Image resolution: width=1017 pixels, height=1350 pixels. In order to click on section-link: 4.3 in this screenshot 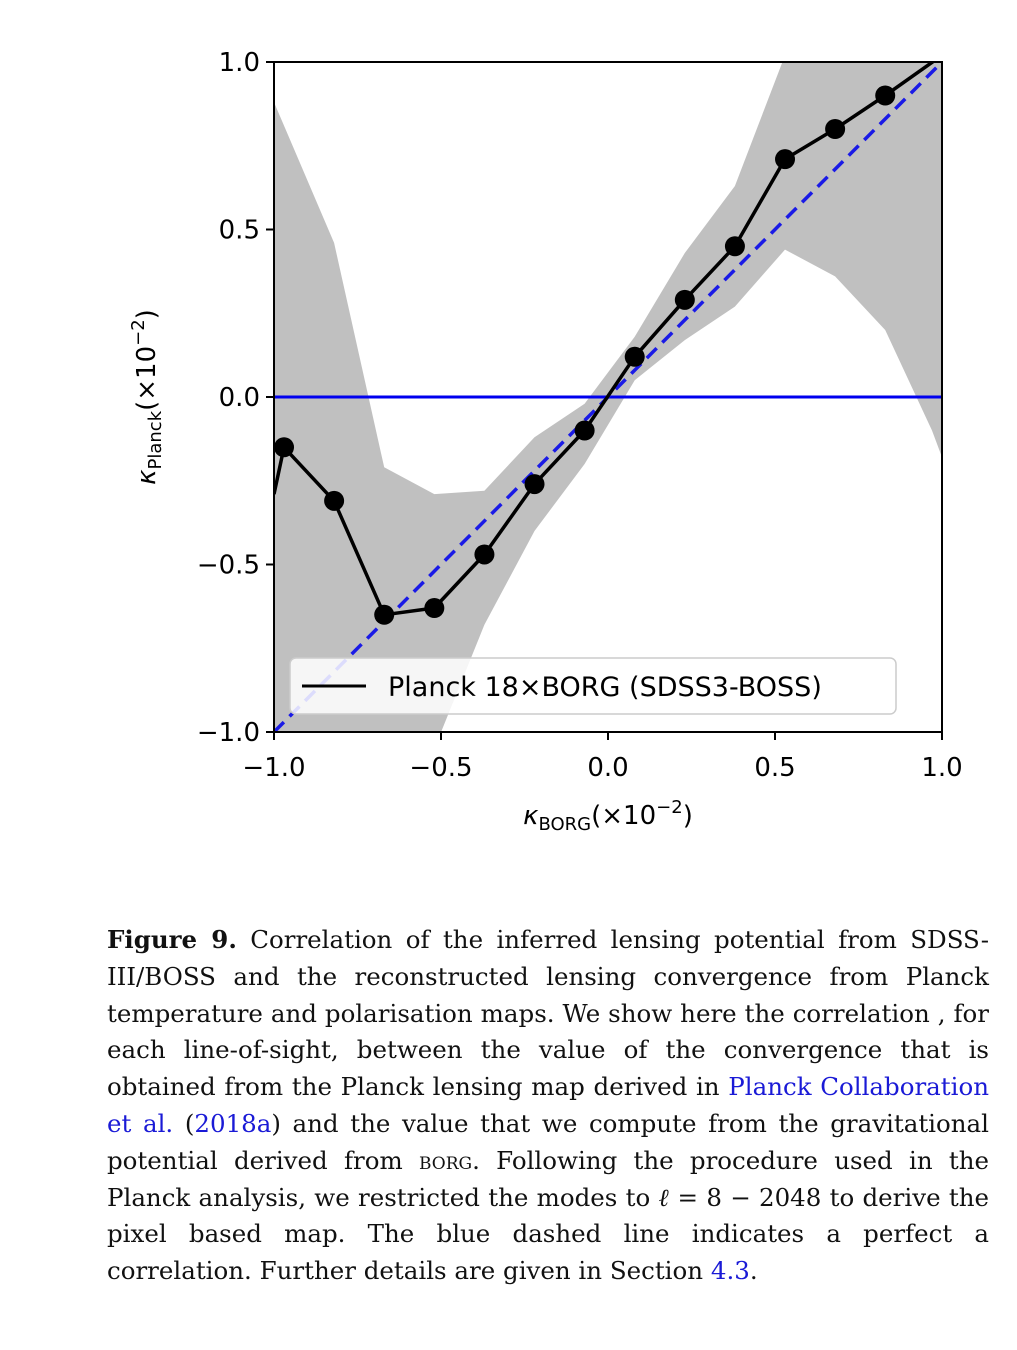, I will do `click(730, 1271)`.